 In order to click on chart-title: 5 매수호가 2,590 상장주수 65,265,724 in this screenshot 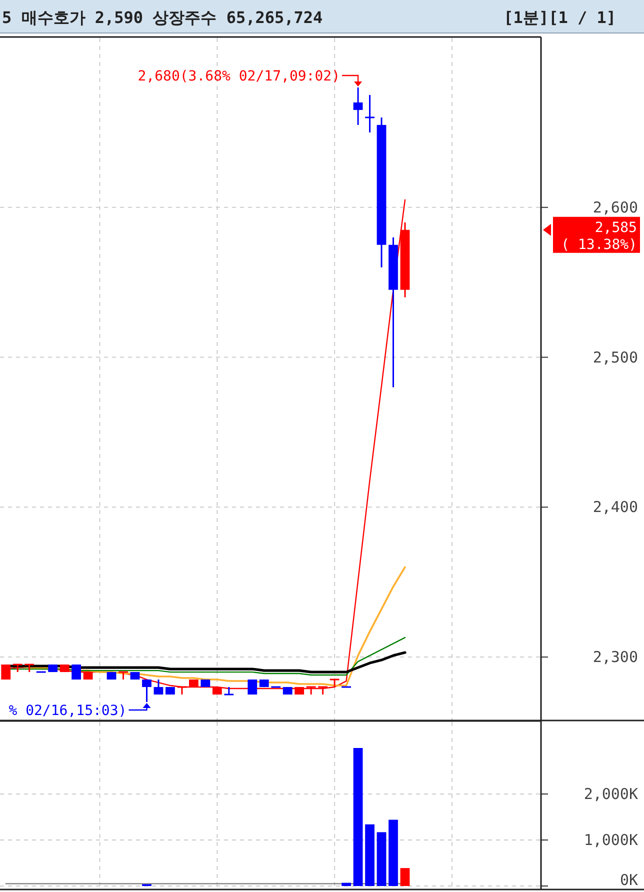, I will do `click(162, 17)`.